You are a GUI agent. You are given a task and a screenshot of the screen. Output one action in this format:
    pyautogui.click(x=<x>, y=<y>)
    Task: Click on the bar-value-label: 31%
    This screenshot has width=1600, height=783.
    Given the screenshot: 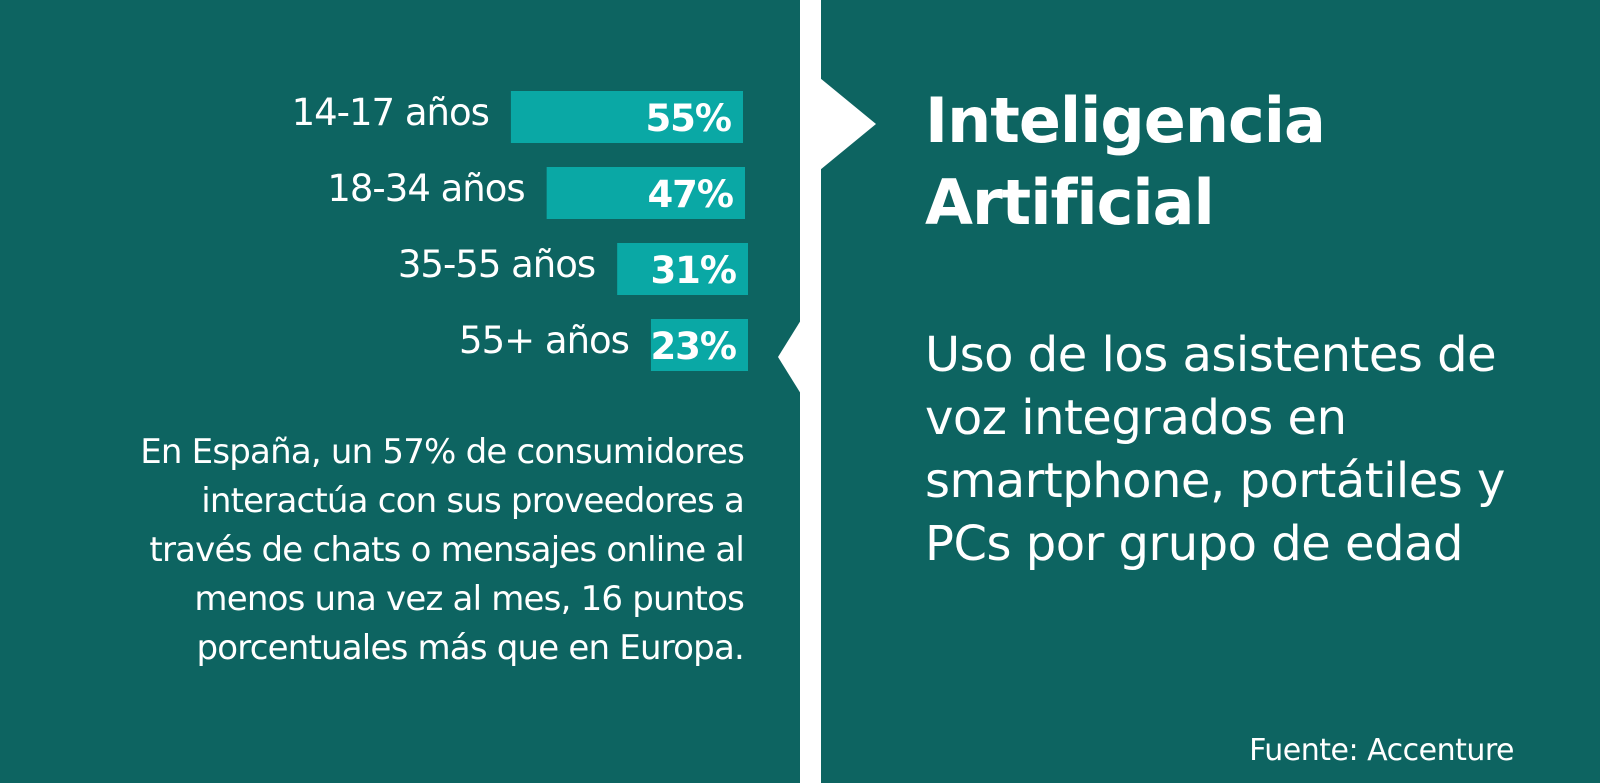 What is the action you would take?
    pyautogui.click(x=693, y=270)
    